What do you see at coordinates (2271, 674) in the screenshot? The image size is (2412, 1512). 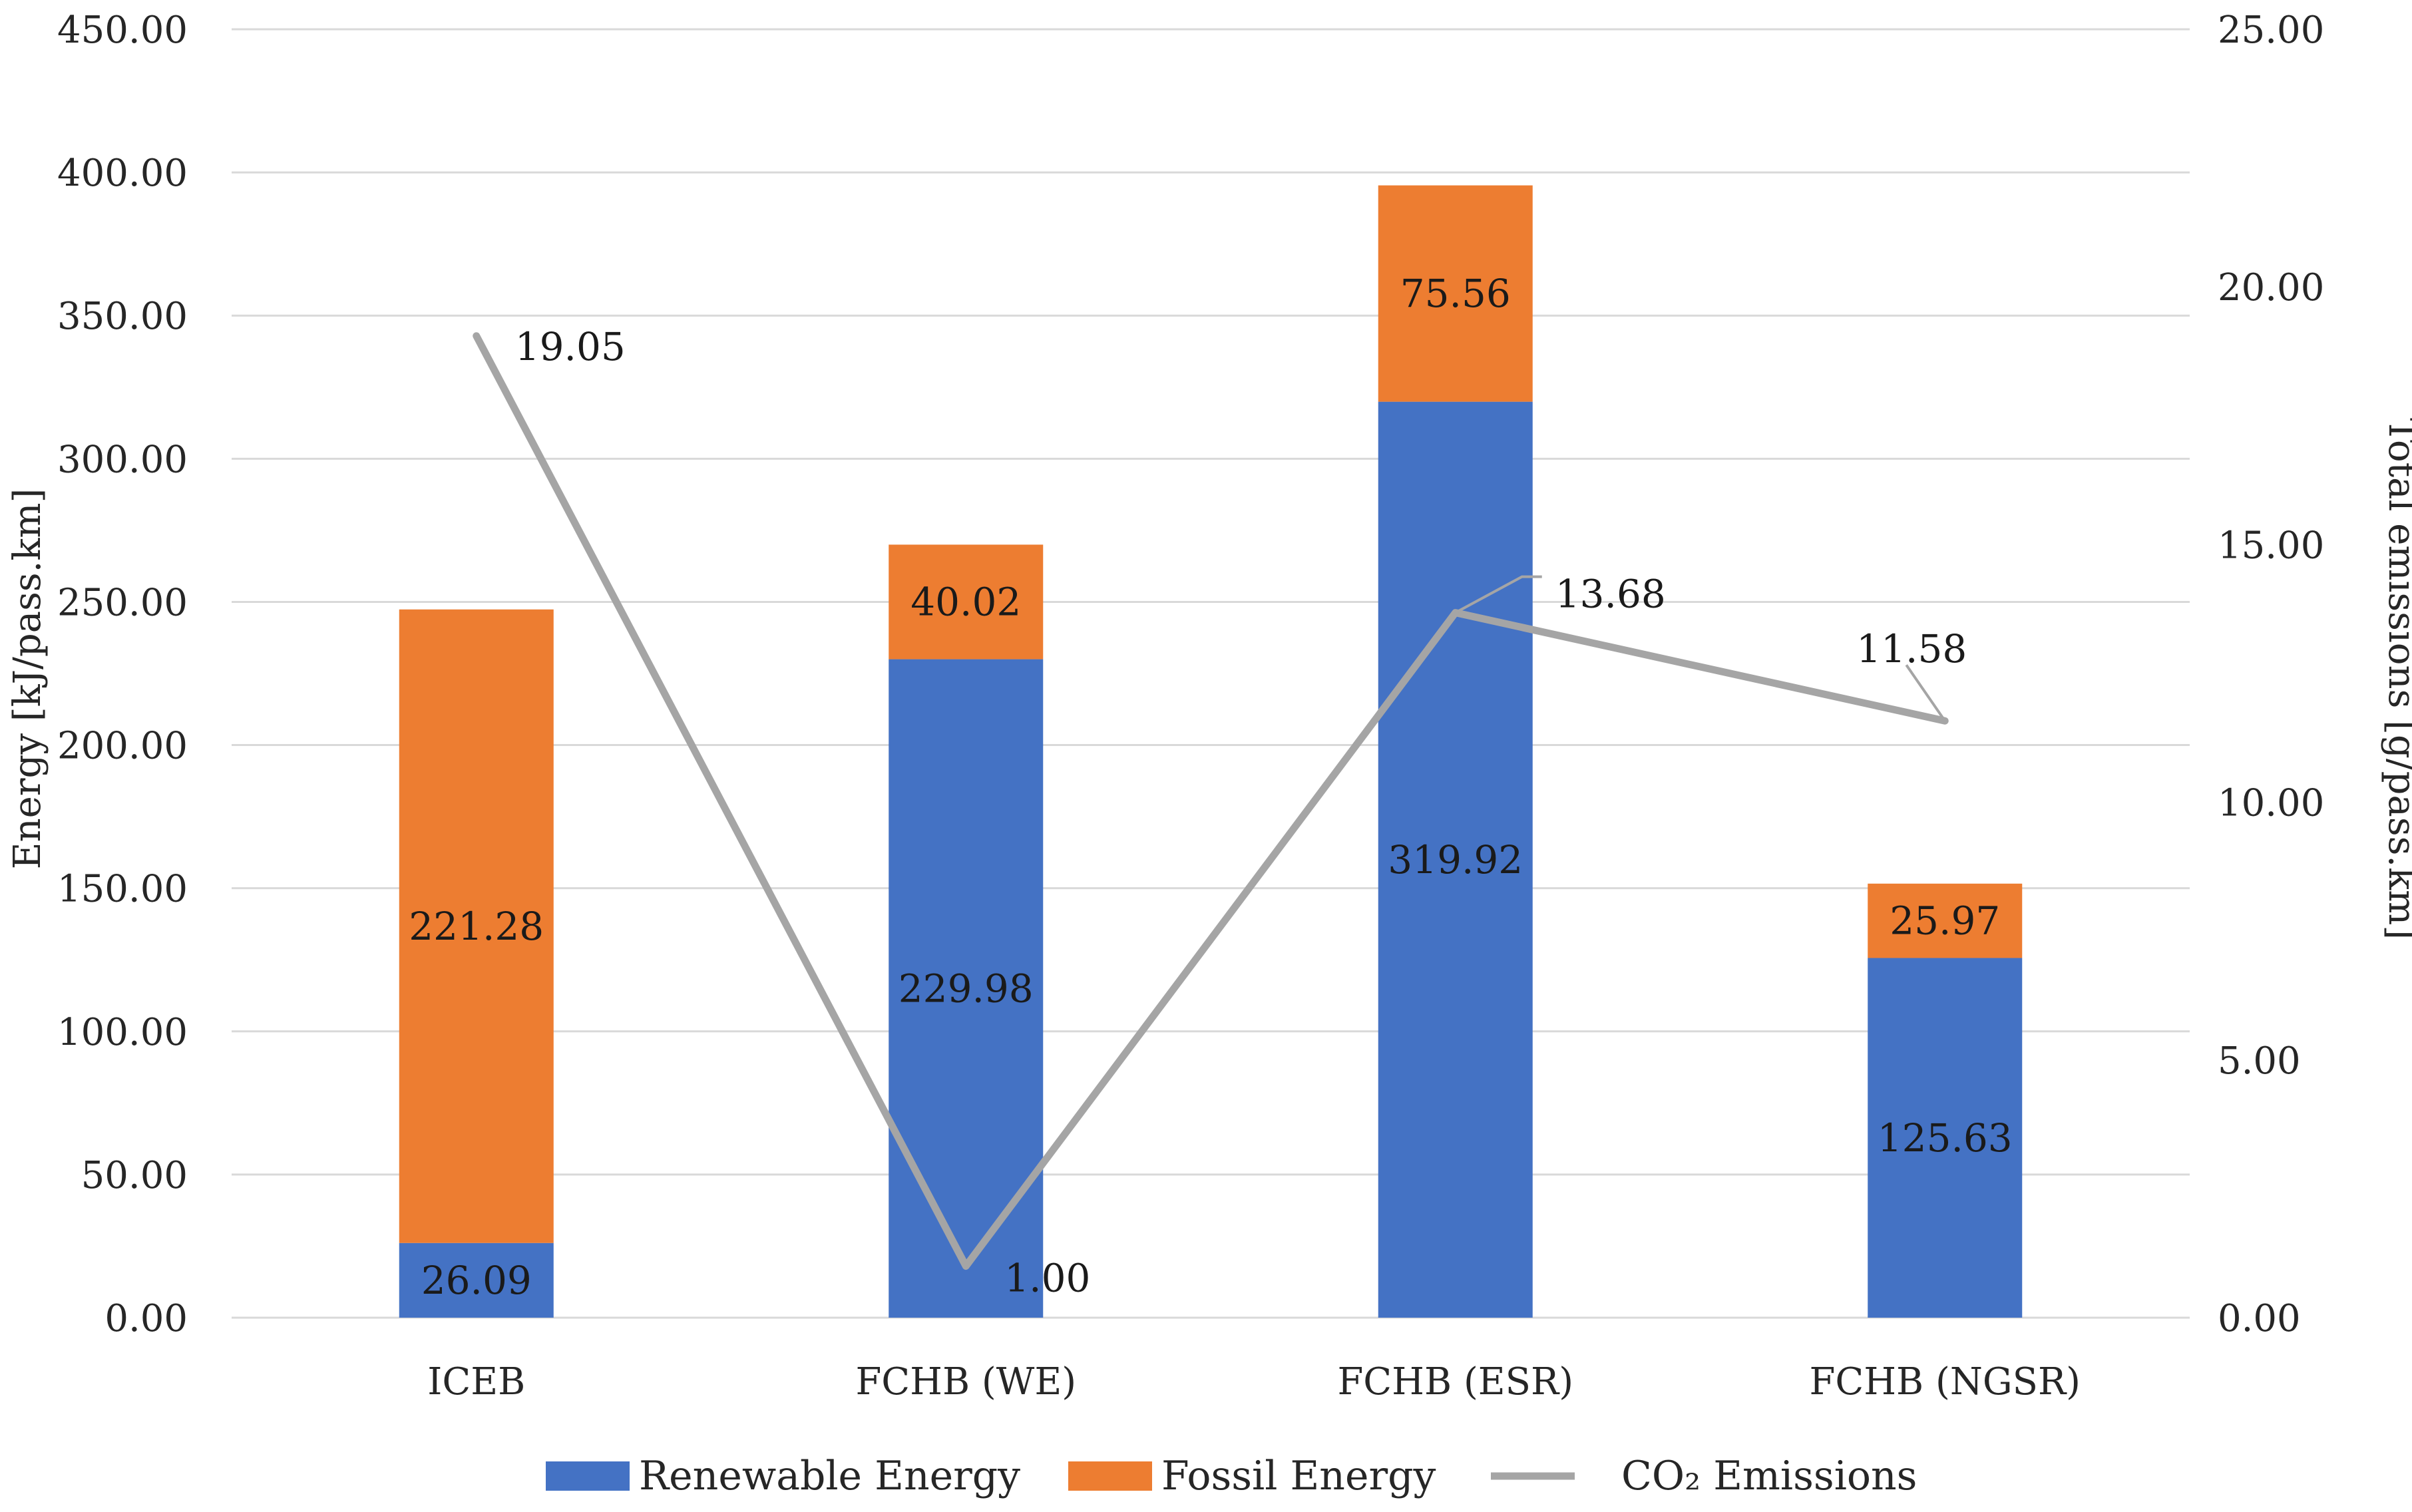 I see `right-axis-ticks: 0.00 5.00 10.00 15.00 20.00 25.00` at bounding box center [2271, 674].